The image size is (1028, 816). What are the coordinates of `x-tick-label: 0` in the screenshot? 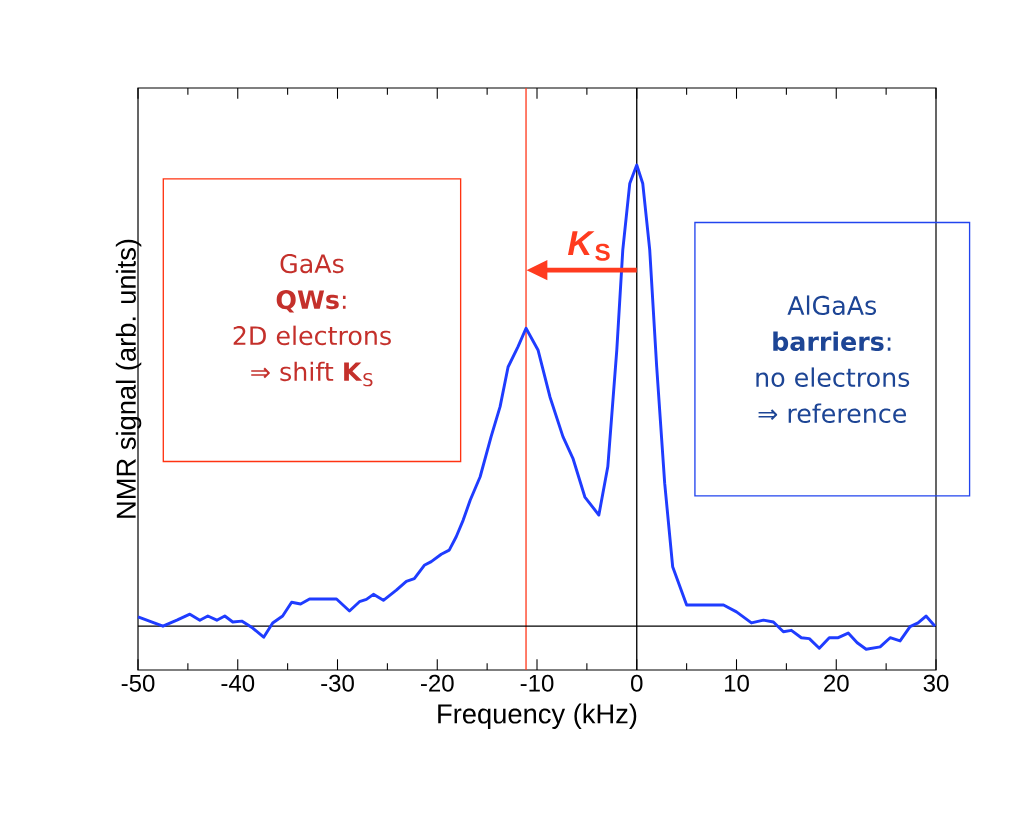 It's located at (637, 683).